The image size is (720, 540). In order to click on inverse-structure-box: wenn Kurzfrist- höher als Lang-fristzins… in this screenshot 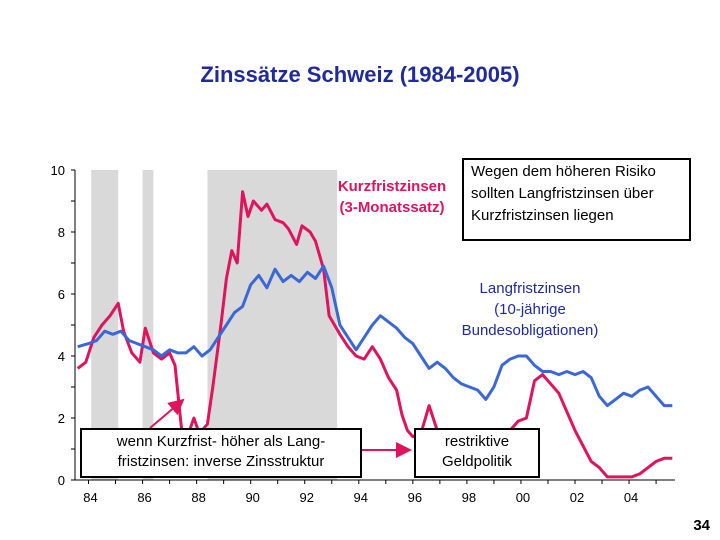, I will do `click(221, 453)`.